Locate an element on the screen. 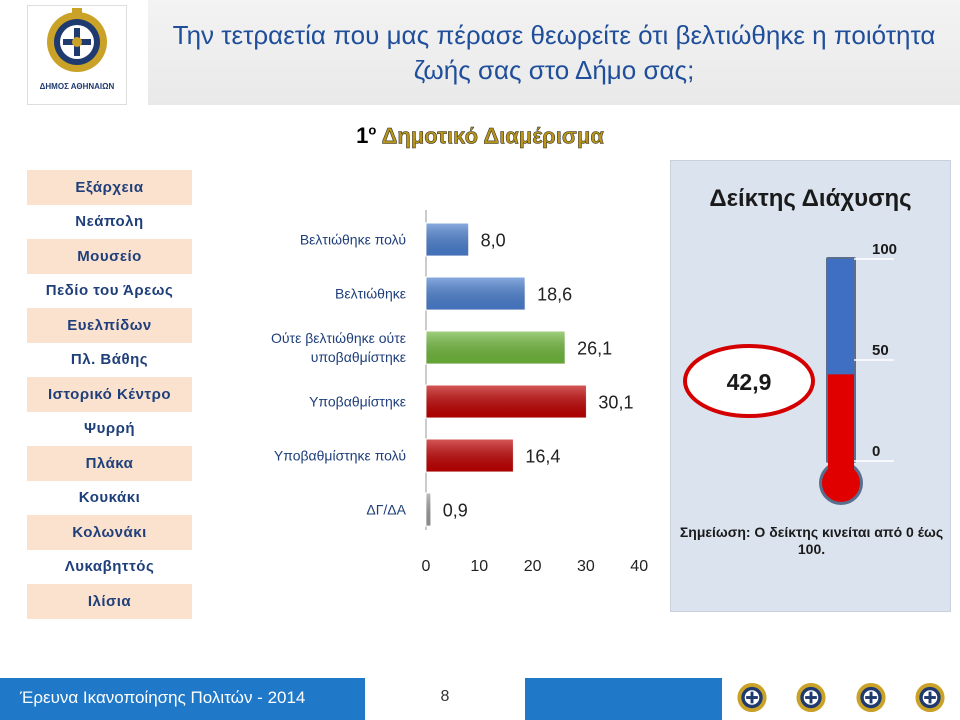 This screenshot has height=720, width=960. neighborhood-item: Πλ. Βάθης is located at coordinates (109, 359).